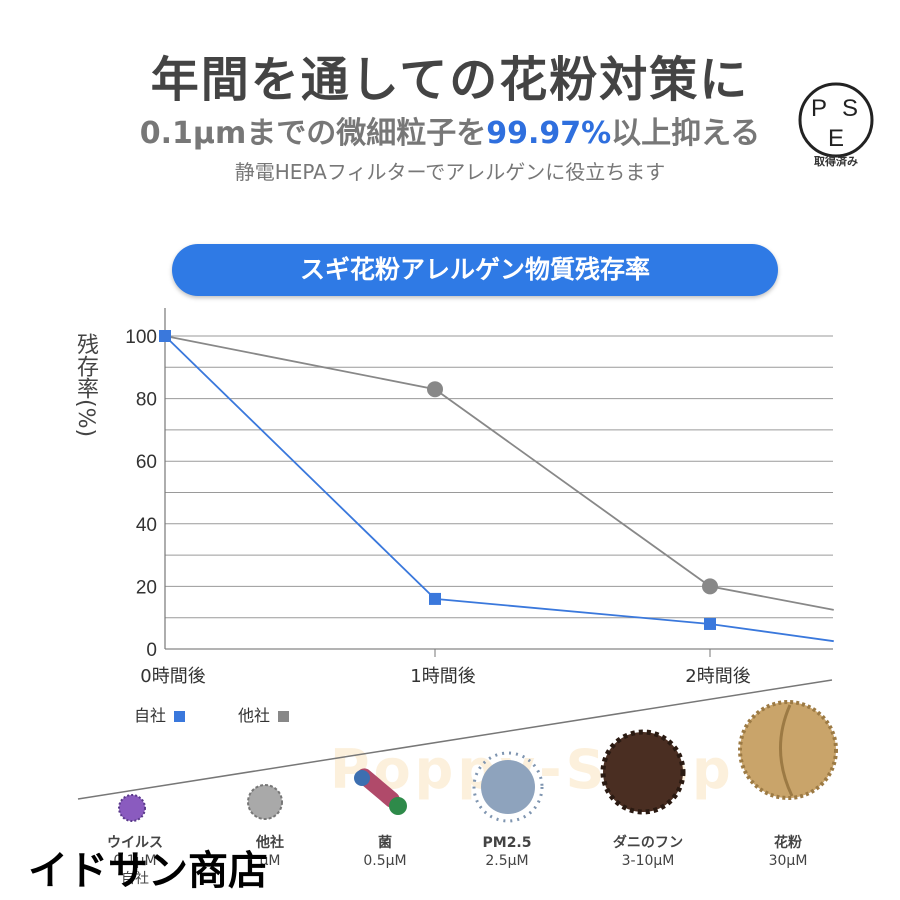  What do you see at coordinates (141, 337) in the screenshot?
I see `y-tick-label: 100` at bounding box center [141, 337].